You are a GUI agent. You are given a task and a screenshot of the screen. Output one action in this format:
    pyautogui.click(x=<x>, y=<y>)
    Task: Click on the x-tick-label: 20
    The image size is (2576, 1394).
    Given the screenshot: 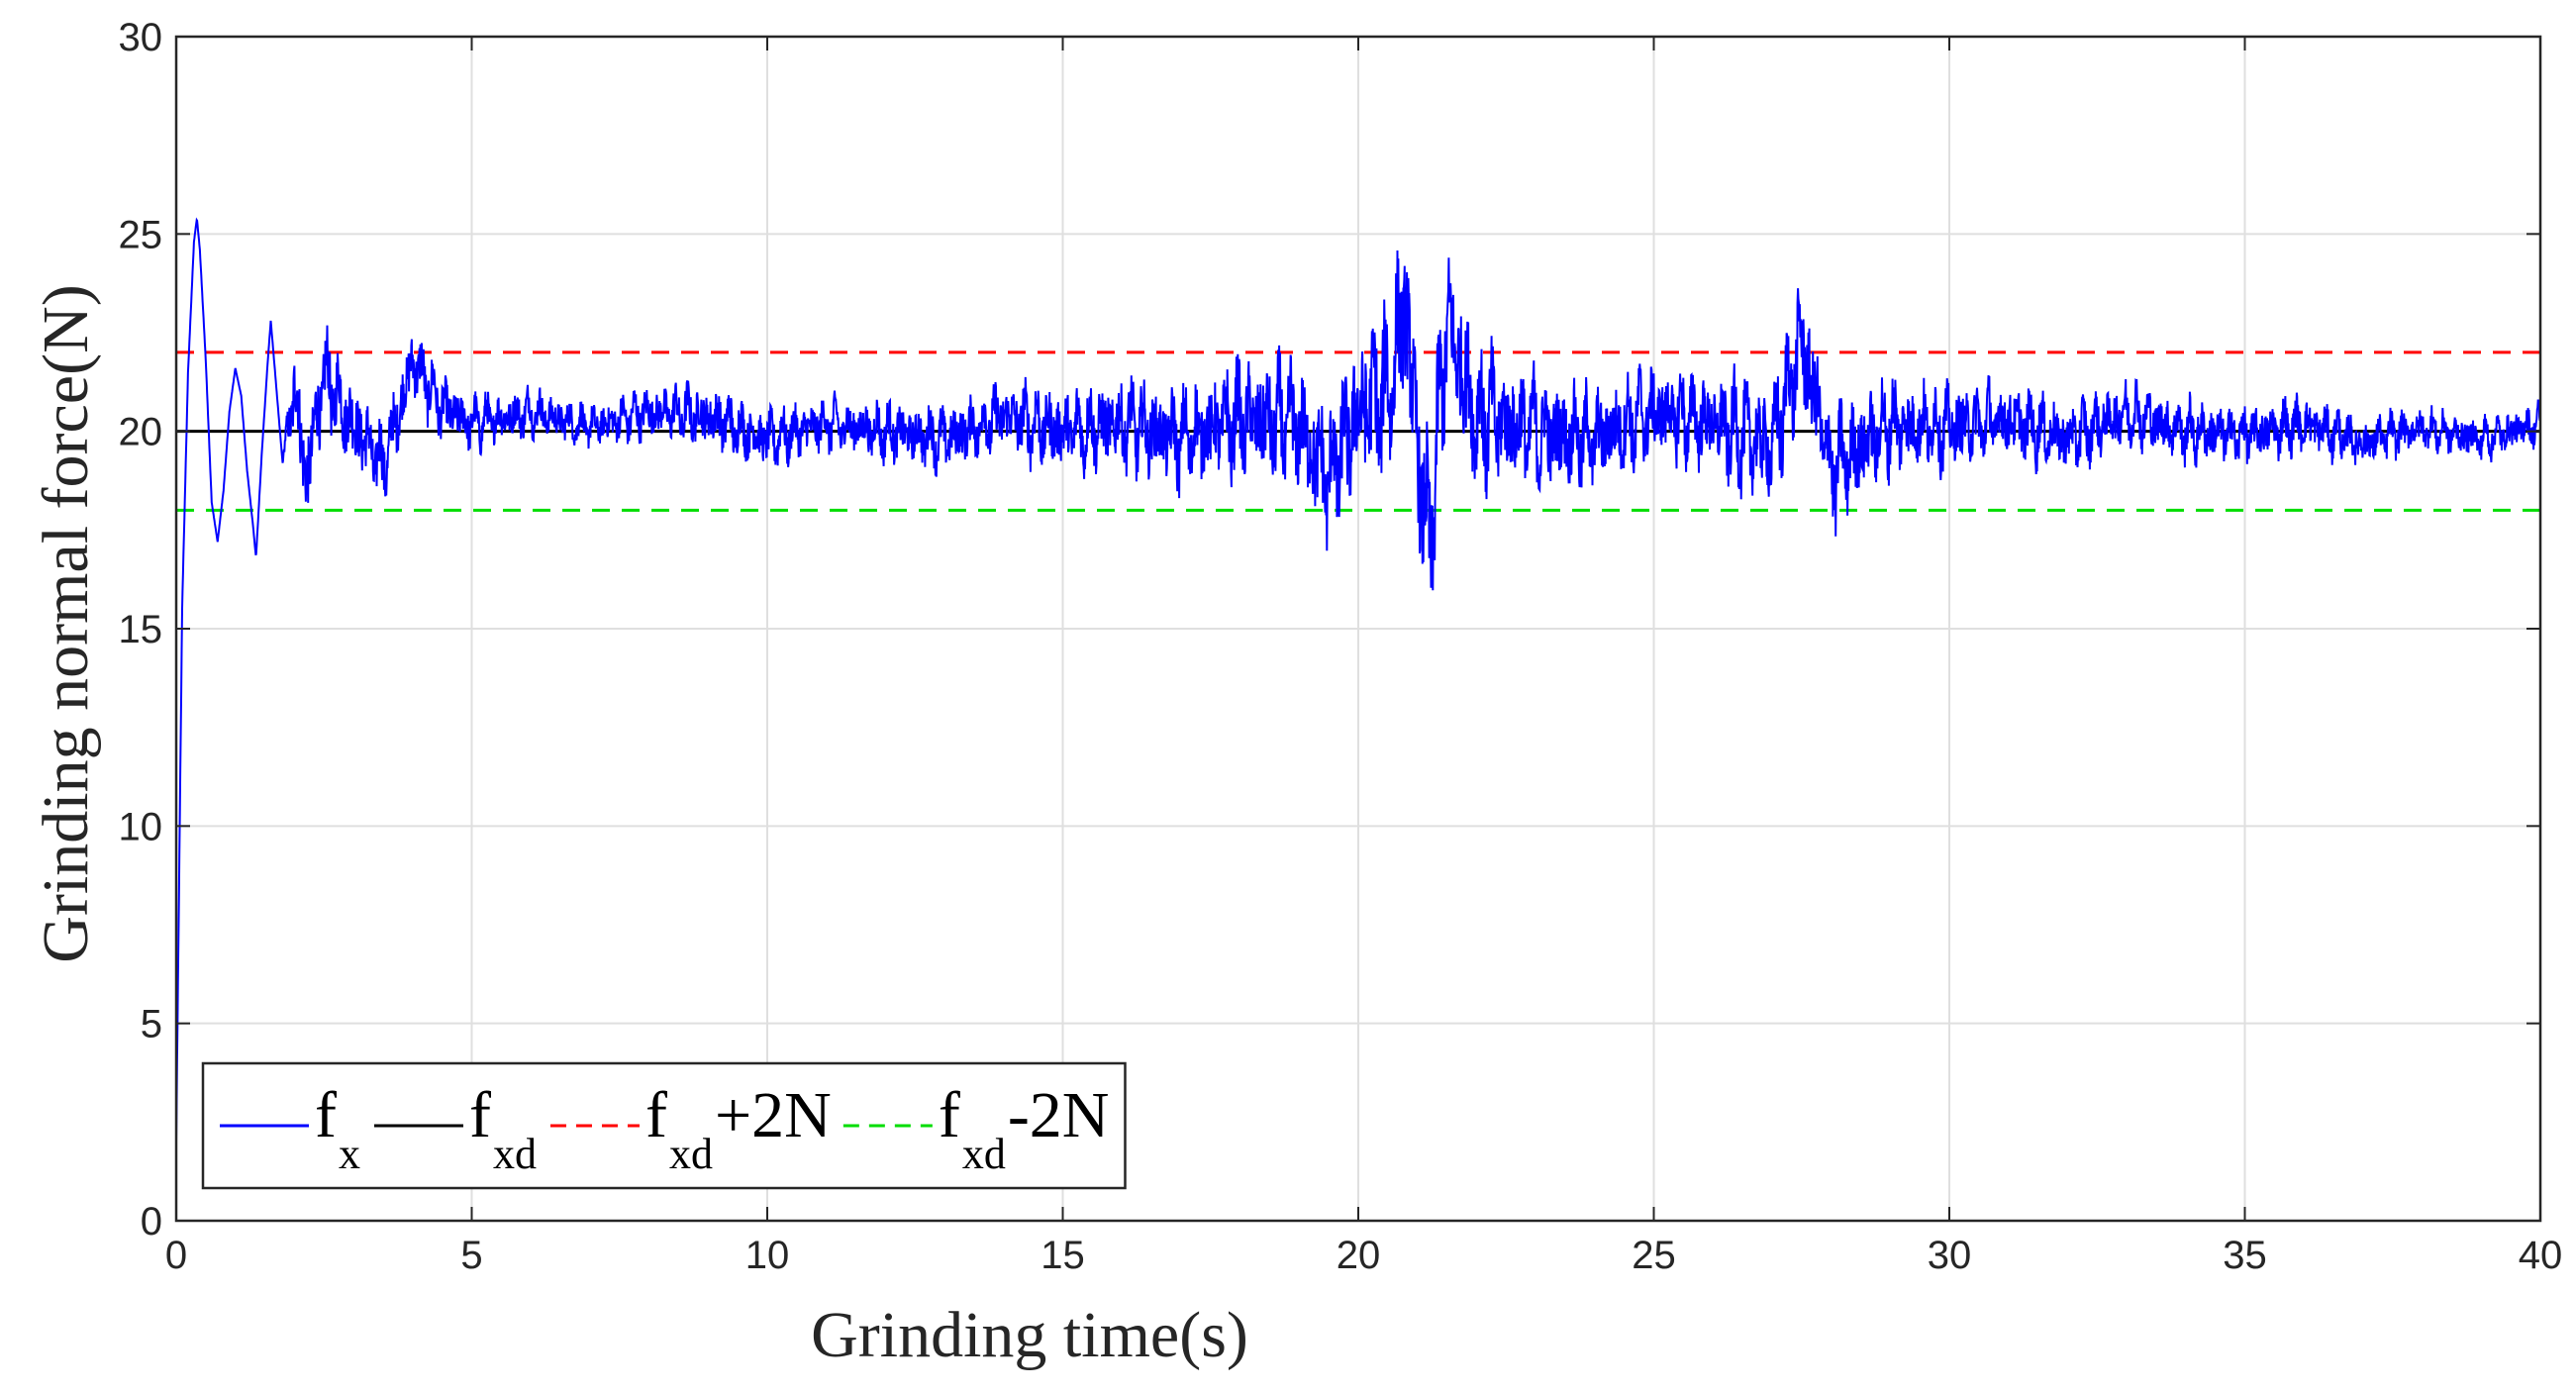 What is the action you would take?
    pyautogui.click(x=1359, y=1255)
    